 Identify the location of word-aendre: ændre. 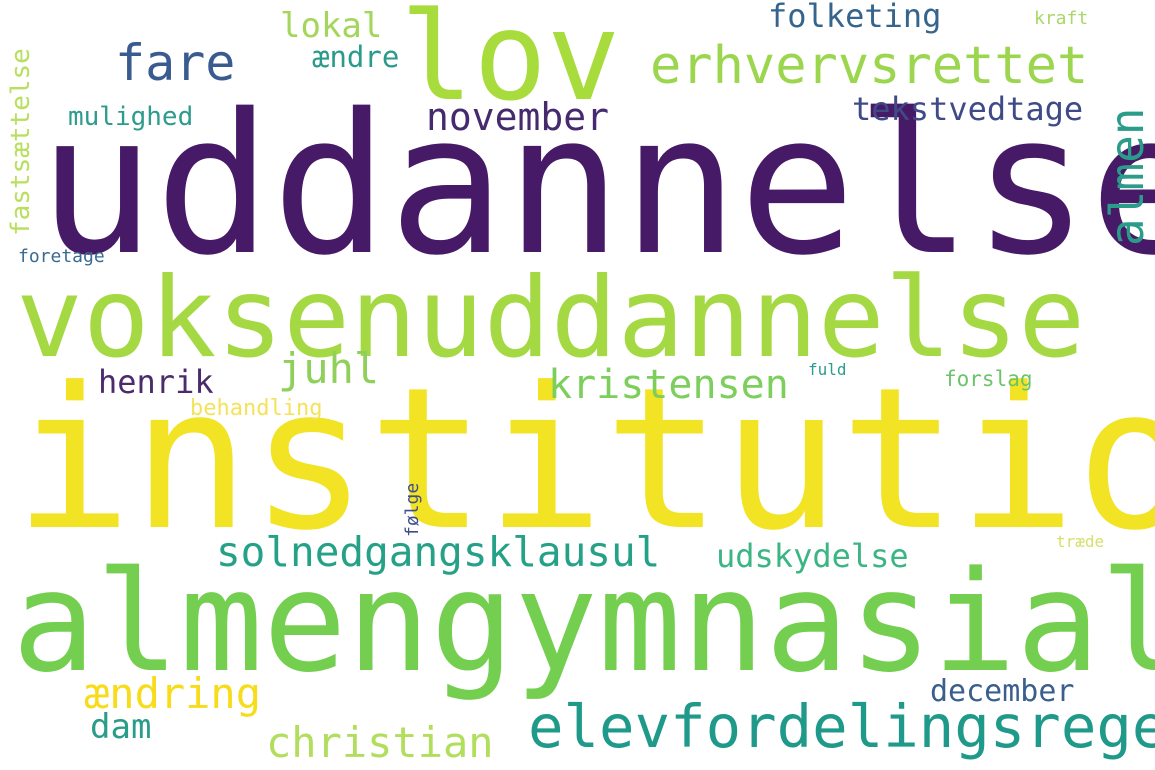
(356, 57).